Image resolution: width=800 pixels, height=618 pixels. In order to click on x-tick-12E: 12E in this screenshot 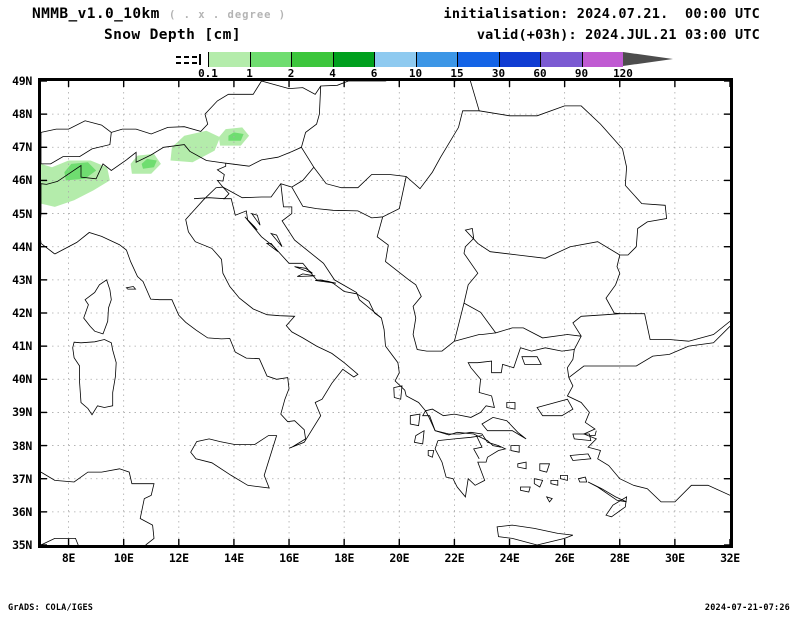, I will do `click(178, 558)`.